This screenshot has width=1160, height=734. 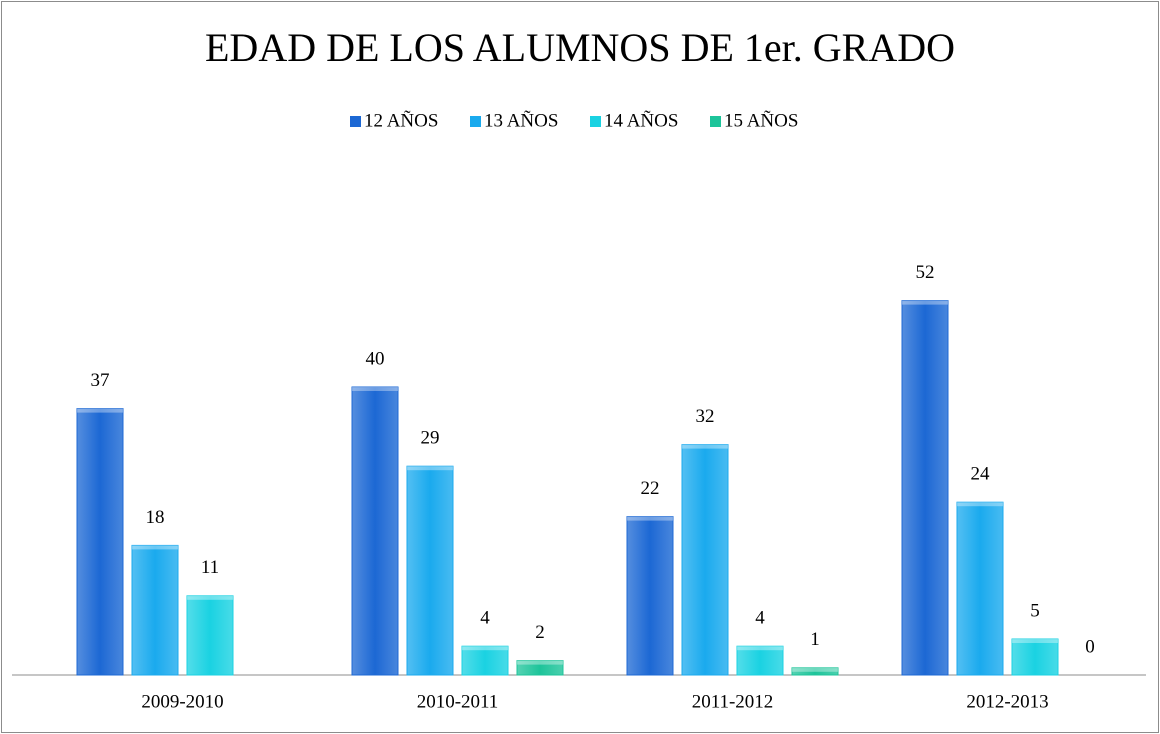 I want to click on data-label: 5, so click(x=1035, y=610).